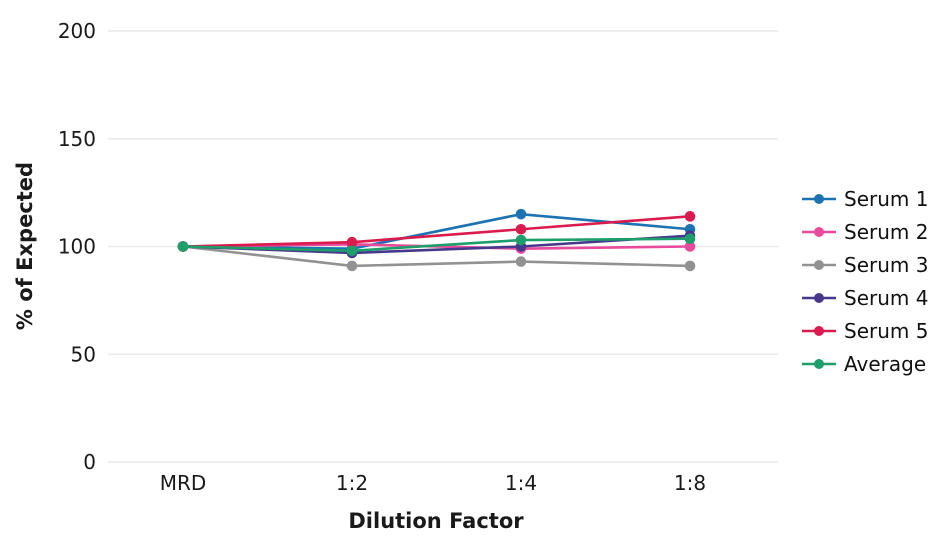  I want to click on y-tick-label: 100, so click(77, 247).